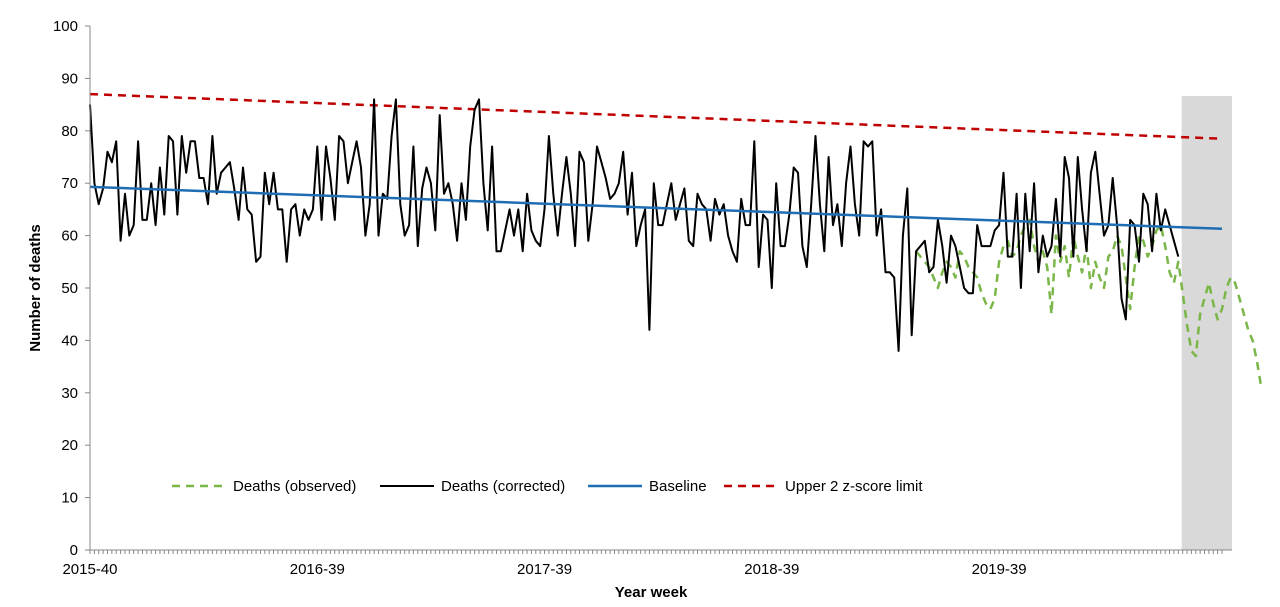 Image resolution: width=1280 pixels, height=607 pixels. I want to click on y-axis-ticks: 0 10 20 30 40 50 60 70 80 90 100, so click(71, 288).